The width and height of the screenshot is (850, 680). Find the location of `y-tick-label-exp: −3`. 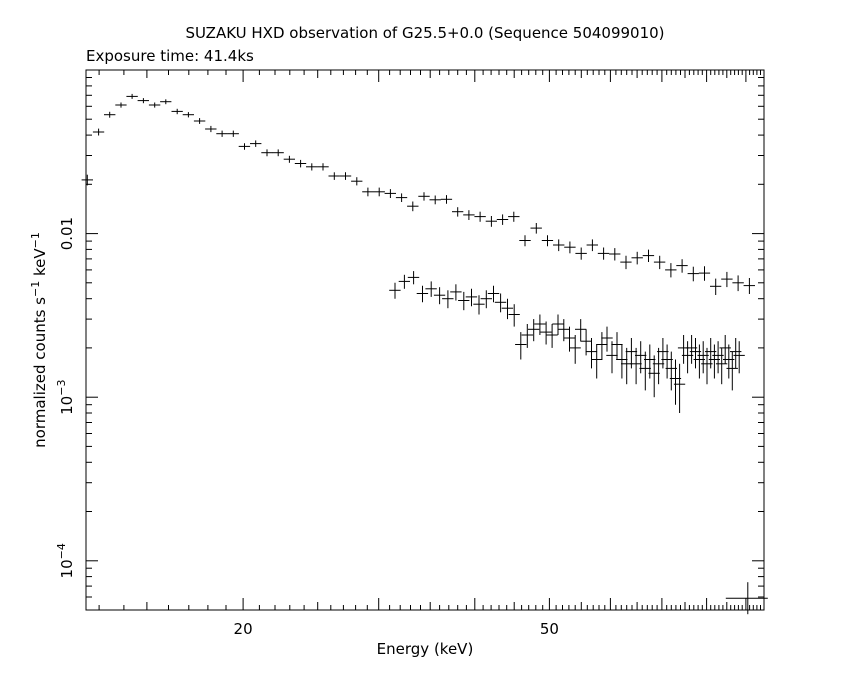

y-tick-label-exp: −3 is located at coordinates (61, 388).